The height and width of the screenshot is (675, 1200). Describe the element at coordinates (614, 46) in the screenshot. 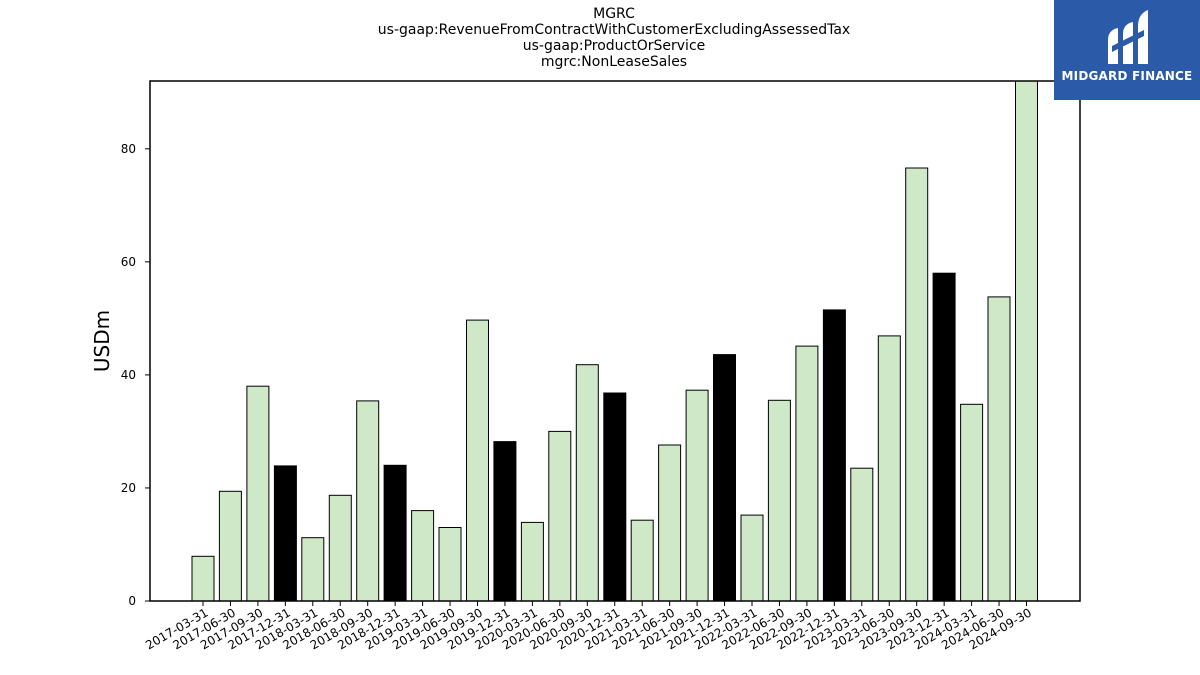

I see `chart-title-line-3: us-gaap:ProductOrService` at that location.